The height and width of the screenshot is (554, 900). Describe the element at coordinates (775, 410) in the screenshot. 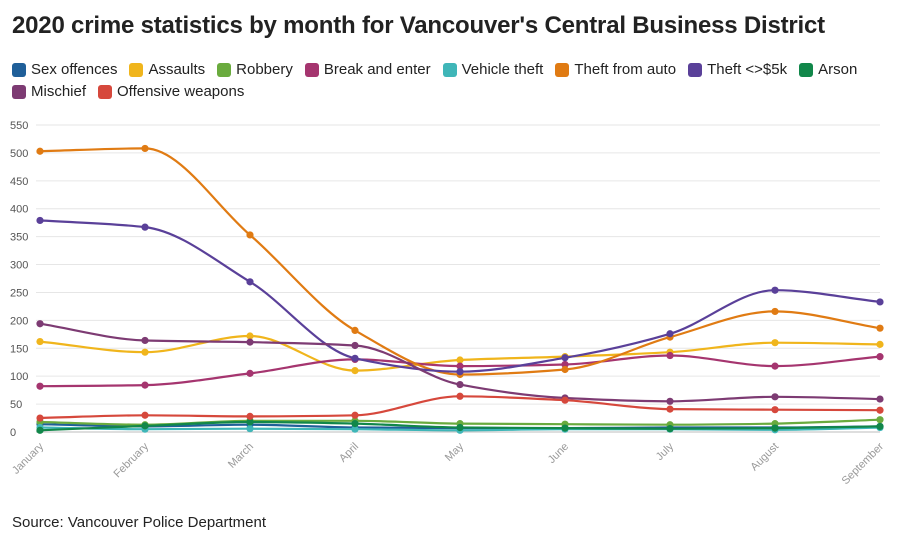

I see `data-point-offensive-weapons-august` at that location.